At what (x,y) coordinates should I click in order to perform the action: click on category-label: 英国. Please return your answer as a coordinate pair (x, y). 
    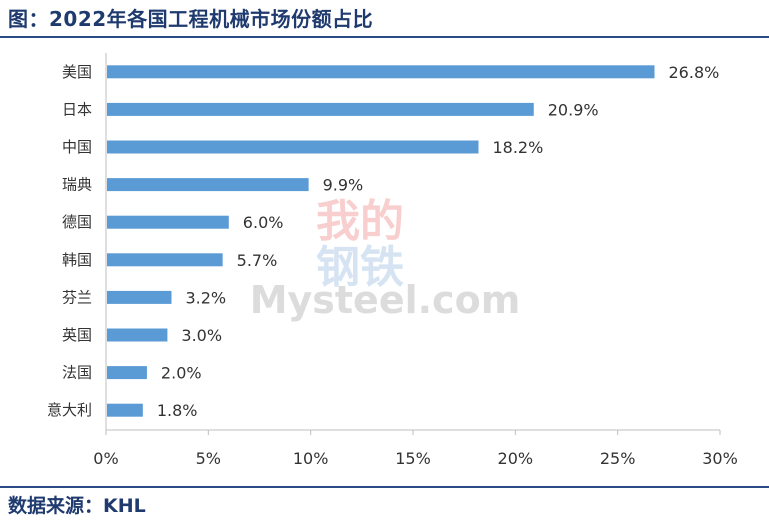
    Looking at the image, I should click on (77, 335).